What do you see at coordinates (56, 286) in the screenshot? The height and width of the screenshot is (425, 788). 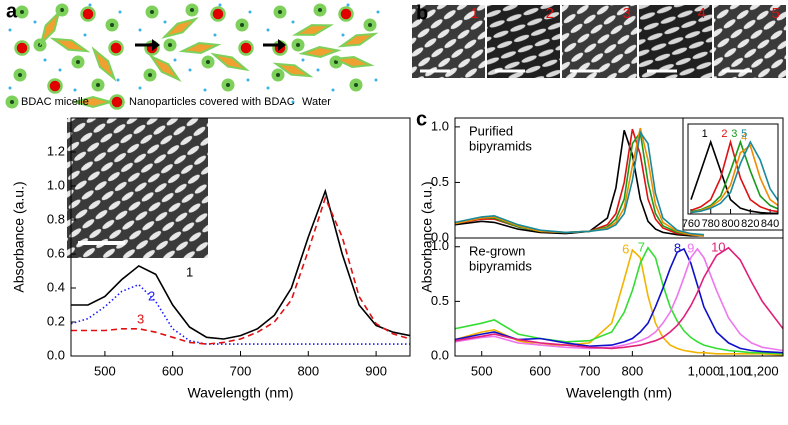 I see `y-tick-label: 0.4` at bounding box center [56, 286].